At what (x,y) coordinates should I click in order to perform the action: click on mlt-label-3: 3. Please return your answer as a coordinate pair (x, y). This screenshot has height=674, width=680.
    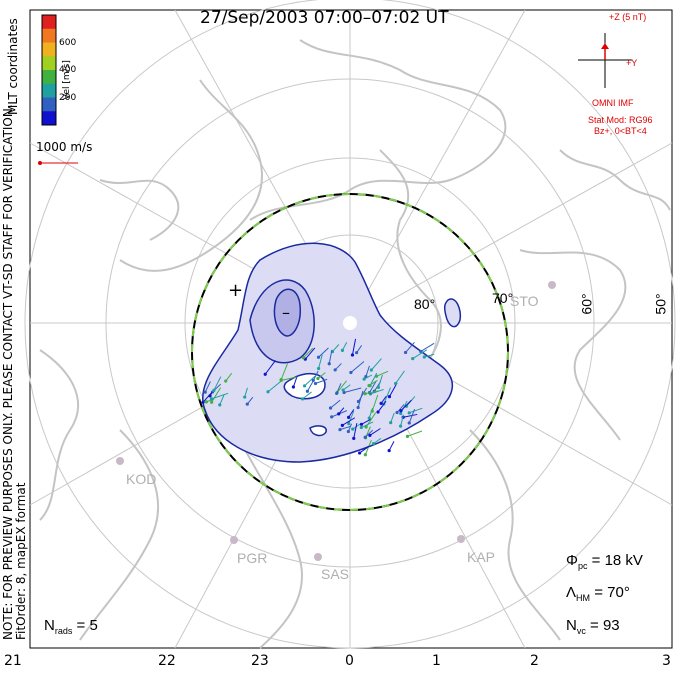
    Looking at the image, I should click on (666, 661).